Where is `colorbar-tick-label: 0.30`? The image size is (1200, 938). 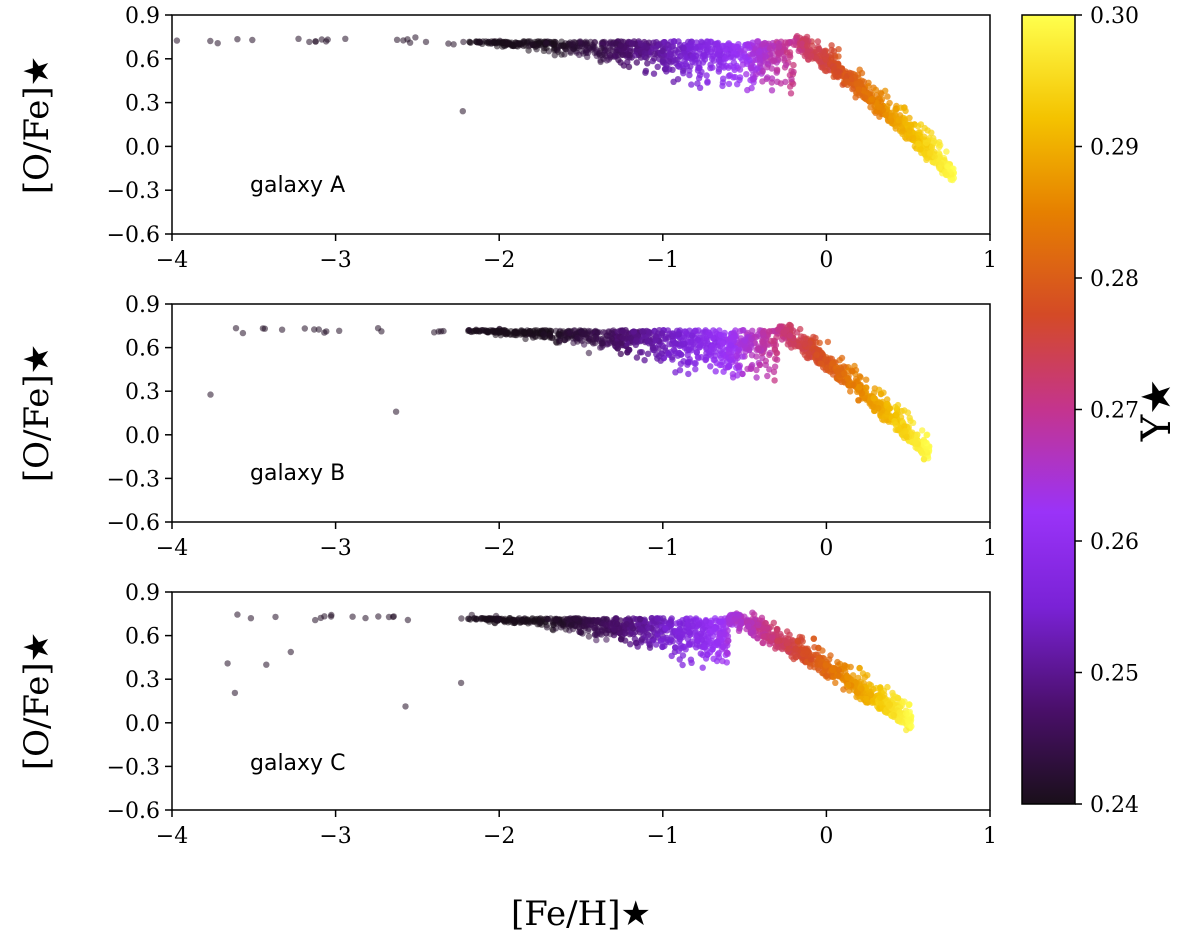 colorbar-tick-label: 0.30 is located at coordinates (1114, 16).